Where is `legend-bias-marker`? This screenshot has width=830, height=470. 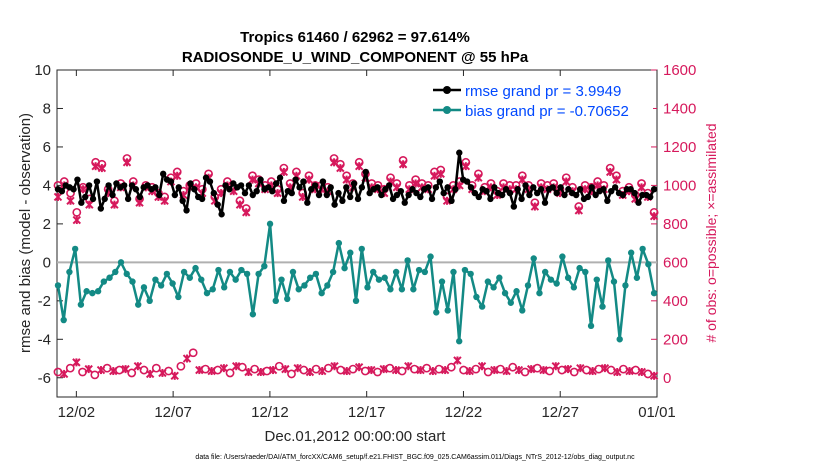
legend-bias-marker is located at coordinates (447, 110).